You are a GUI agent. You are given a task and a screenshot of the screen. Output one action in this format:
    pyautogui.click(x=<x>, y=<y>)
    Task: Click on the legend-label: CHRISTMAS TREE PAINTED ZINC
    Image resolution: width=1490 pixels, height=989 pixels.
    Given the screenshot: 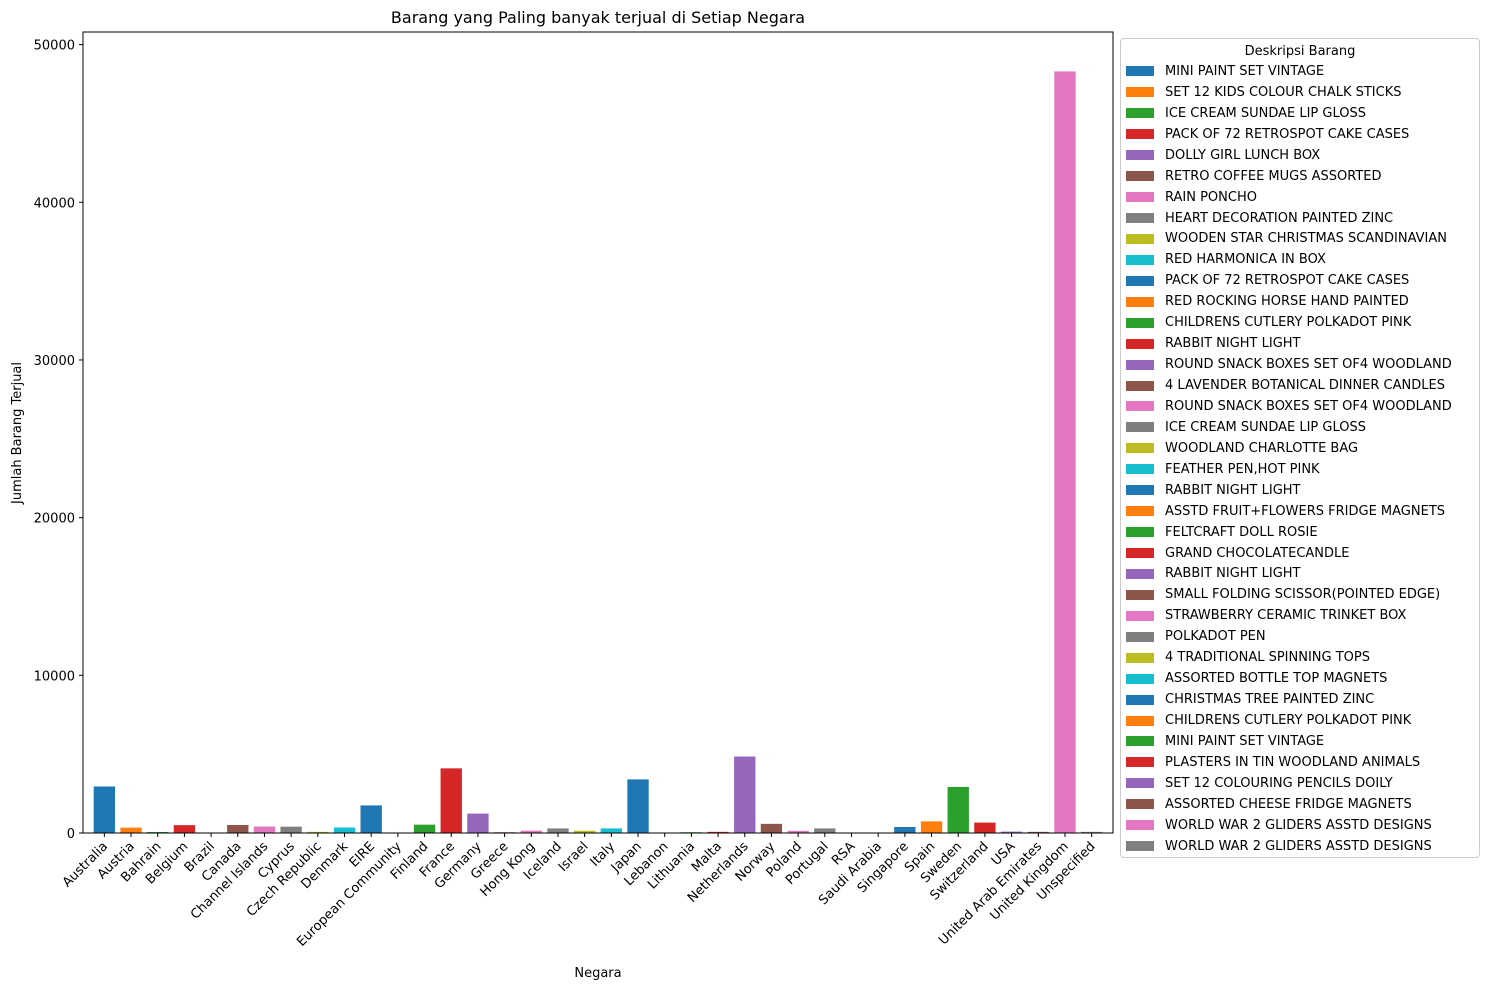 What is the action you would take?
    pyautogui.click(x=1270, y=700)
    